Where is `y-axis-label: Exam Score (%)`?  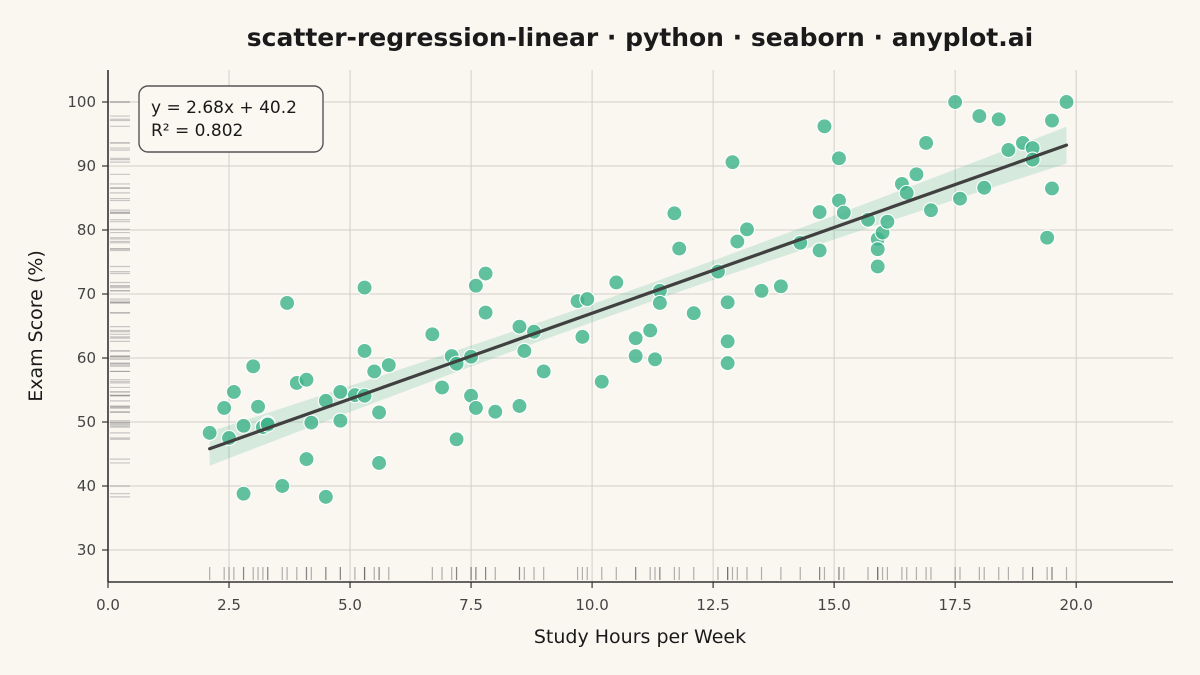
y-axis-label: Exam Score (%) is located at coordinates (36, 326).